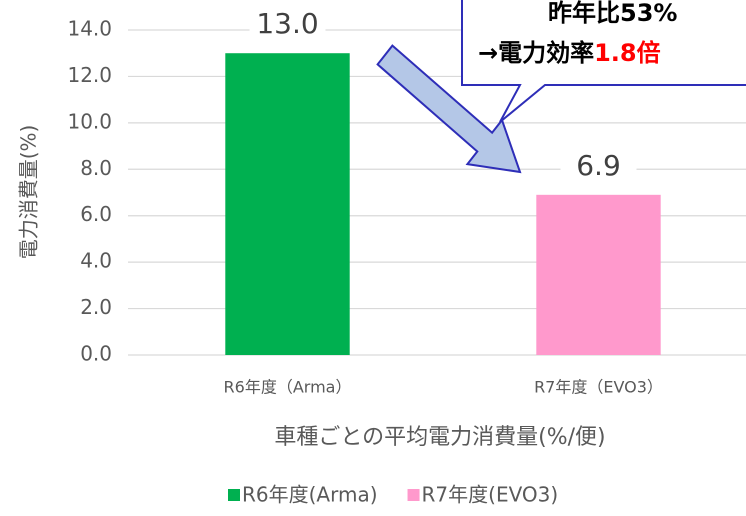 The image size is (746, 516). Describe the element at coordinates (536, 53) in the screenshot. I see `callout-text: →電力効率` at that location.